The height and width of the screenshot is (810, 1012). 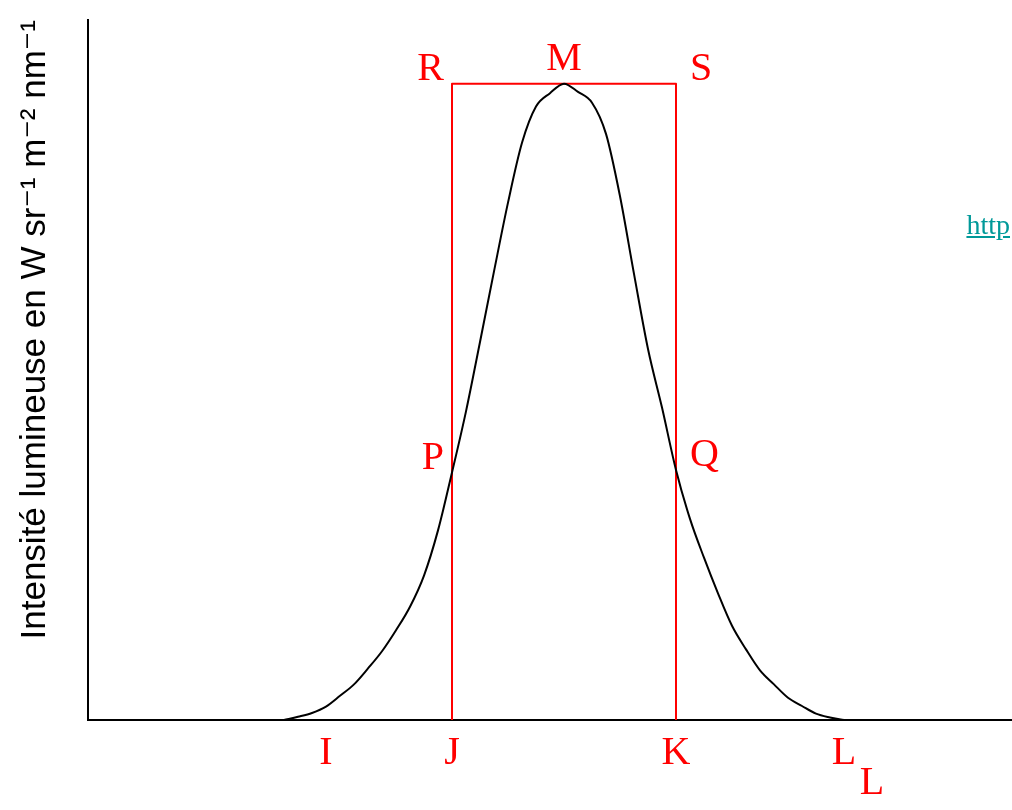 What do you see at coordinates (326, 750) in the screenshot?
I see `x-tick-label: I` at bounding box center [326, 750].